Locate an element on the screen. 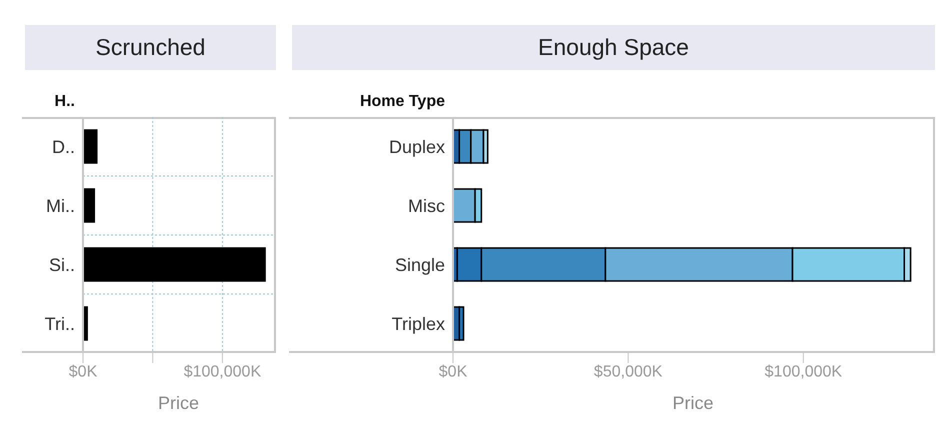 The width and height of the screenshot is (941, 438). chart-title: Scrunched is located at coordinates (150, 47).